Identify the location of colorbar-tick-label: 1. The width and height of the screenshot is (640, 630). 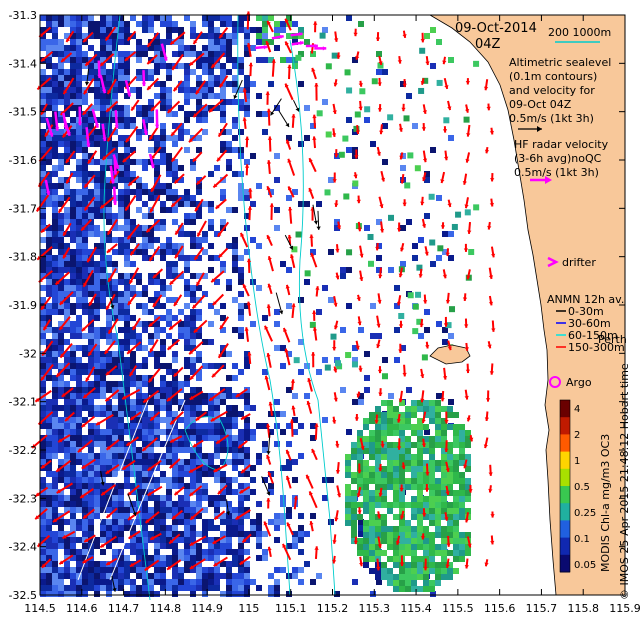
(577, 461).